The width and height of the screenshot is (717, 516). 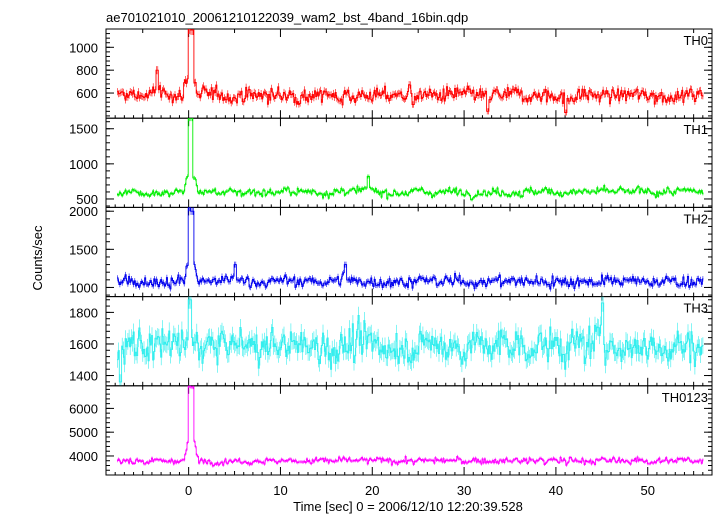 What do you see at coordinates (280, 490) in the screenshot?
I see `x-tick-label: 10` at bounding box center [280, 490].